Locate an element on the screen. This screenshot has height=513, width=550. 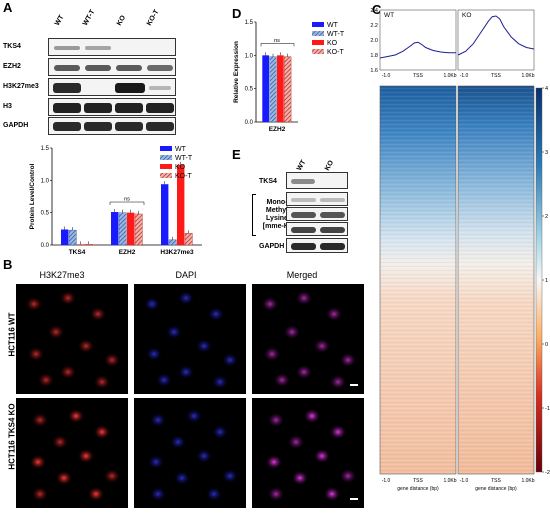
chart-a-legend-label-2: KO is located at coordinates (180, 167).